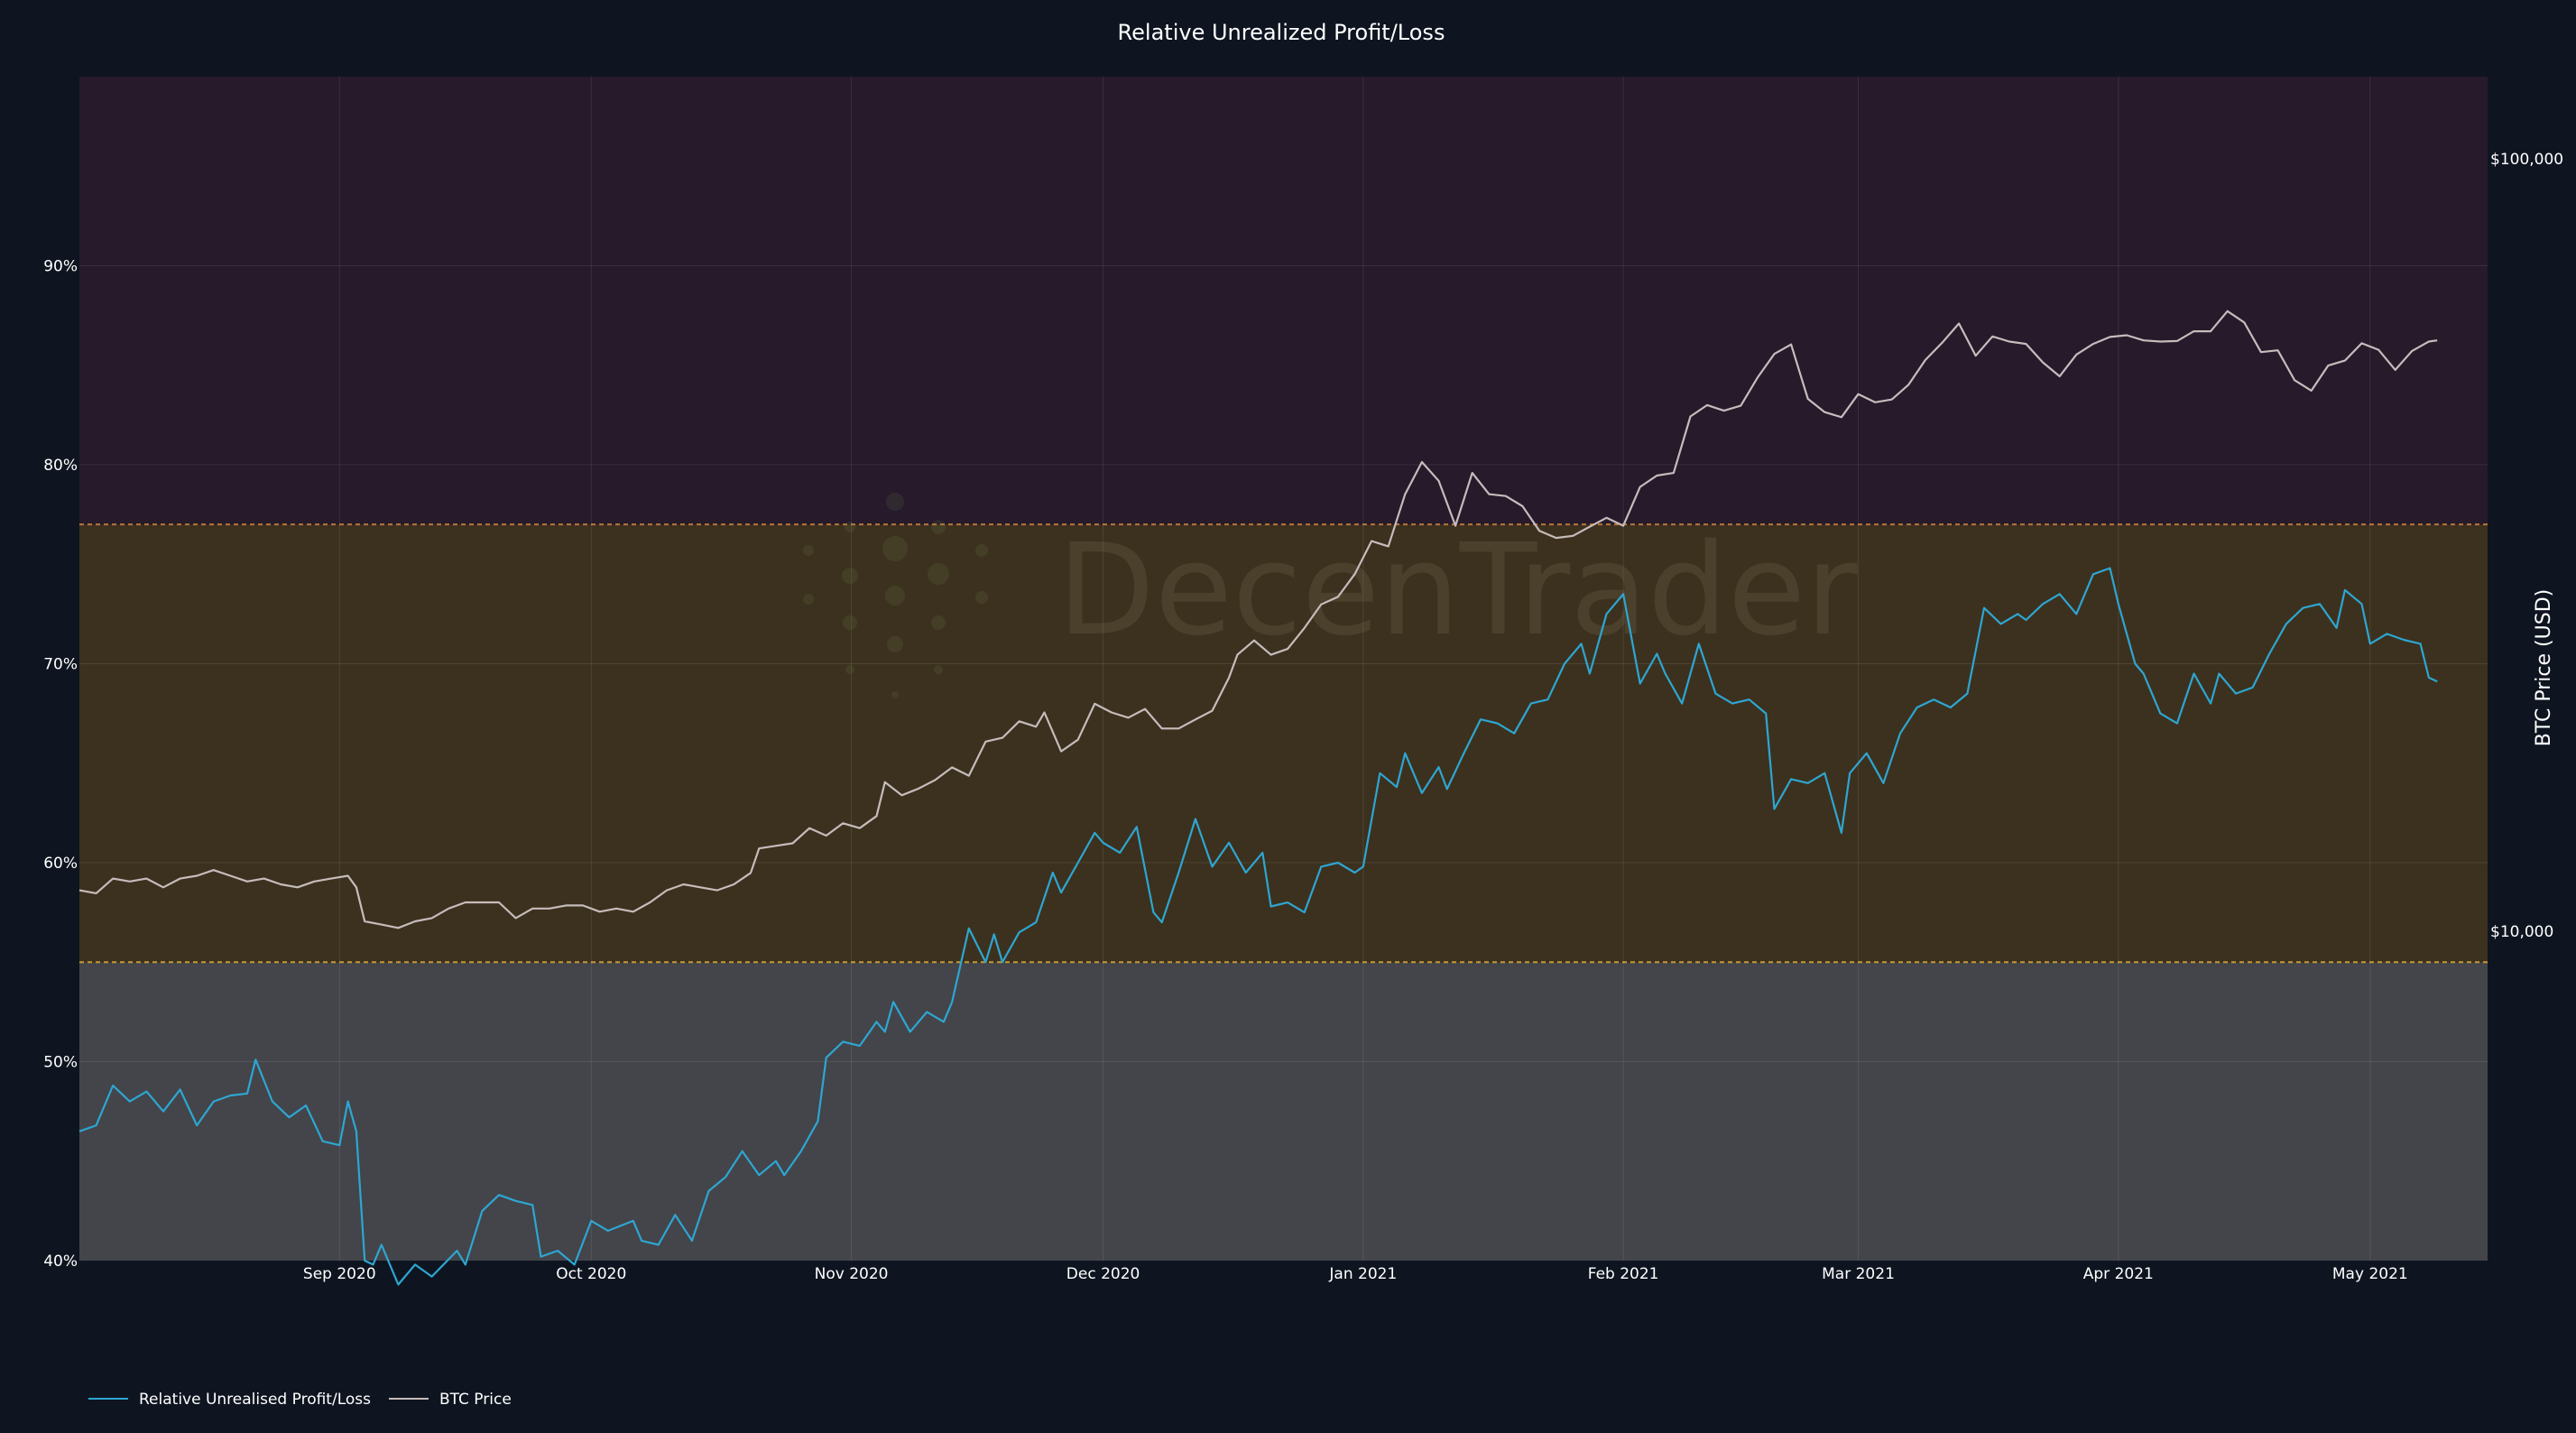 The height and width of the screenshot is (1433, 2576). Describe the element at coordinates (61, 764) in the screenshot. I see `y-axis-left: 40% 50% 60% 70% 80% 90%` at that location.